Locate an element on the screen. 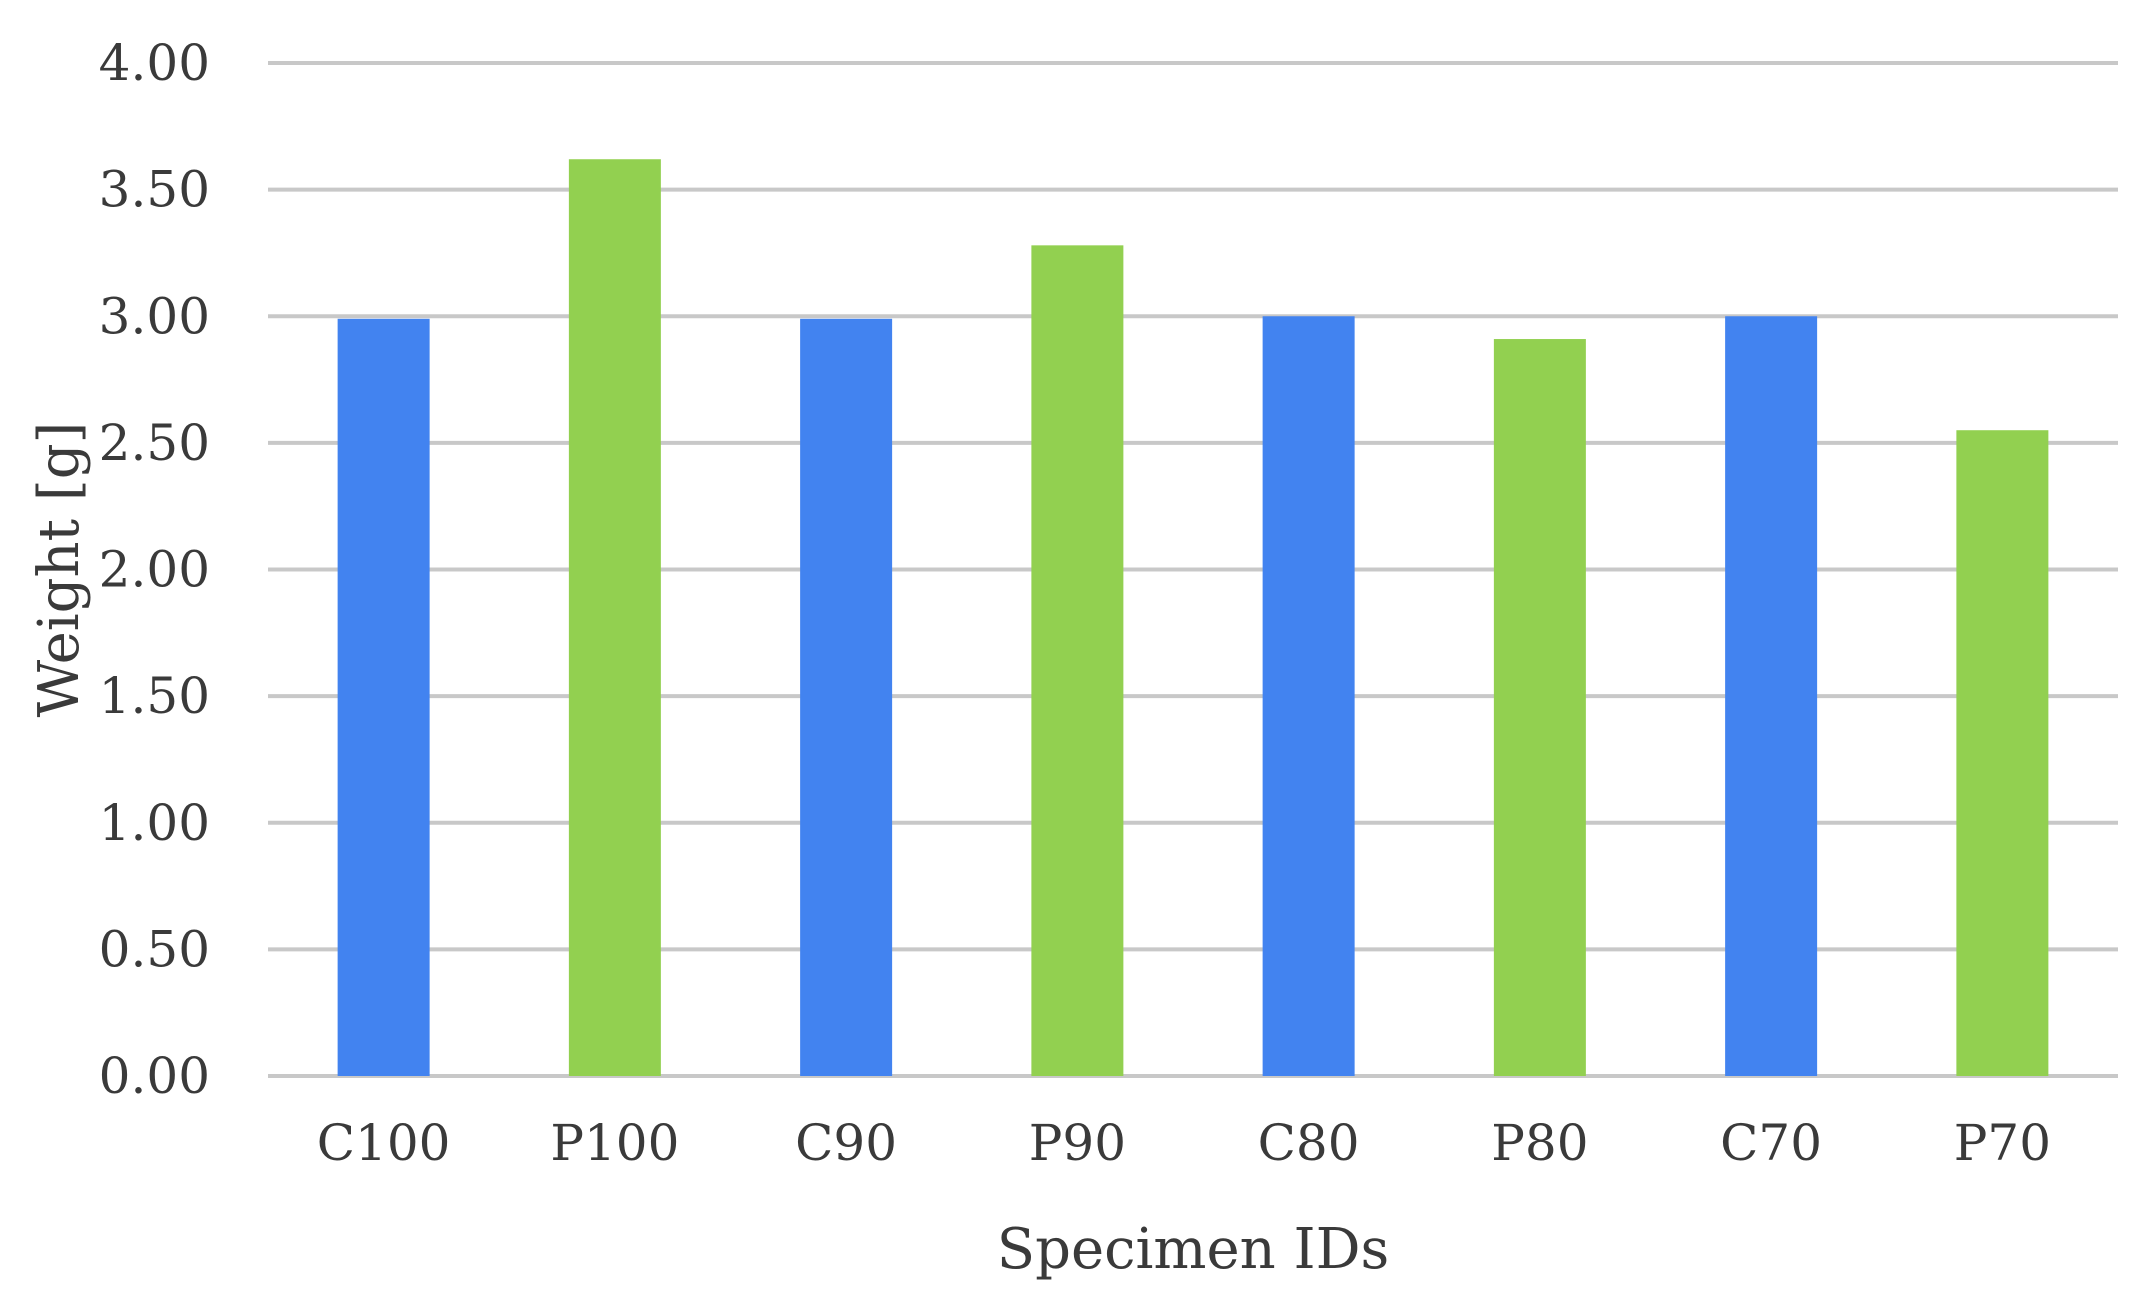 Image resolution: width=2133 pixels, height=1300 pixels. y-tick-label: 2.00 is located at coordinates (154, 570).